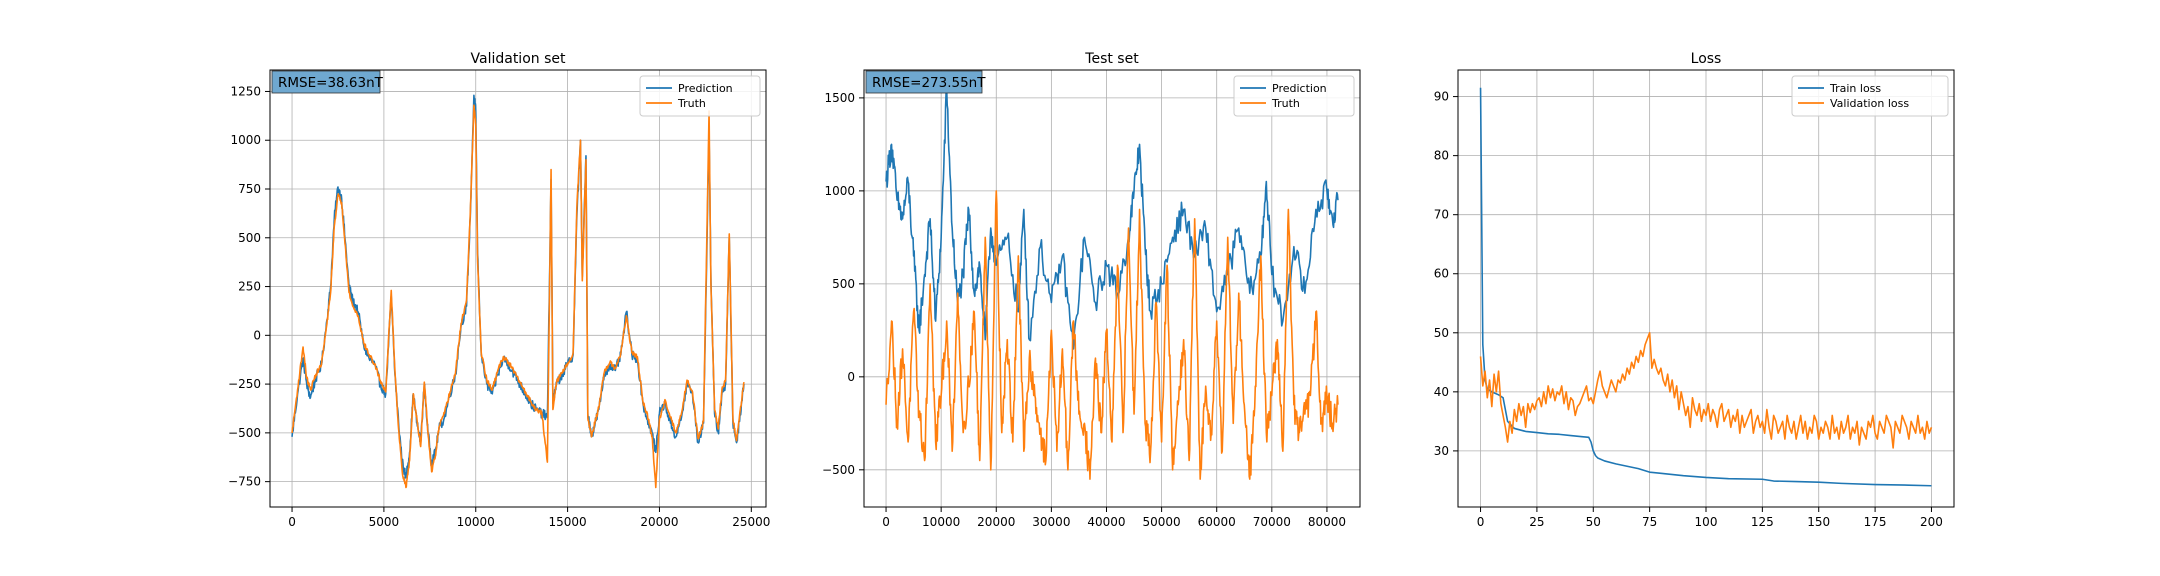 The width and height of the screenshot is (2160, 576). I want to click on y-tick-label: 1250, so click(245, 91).